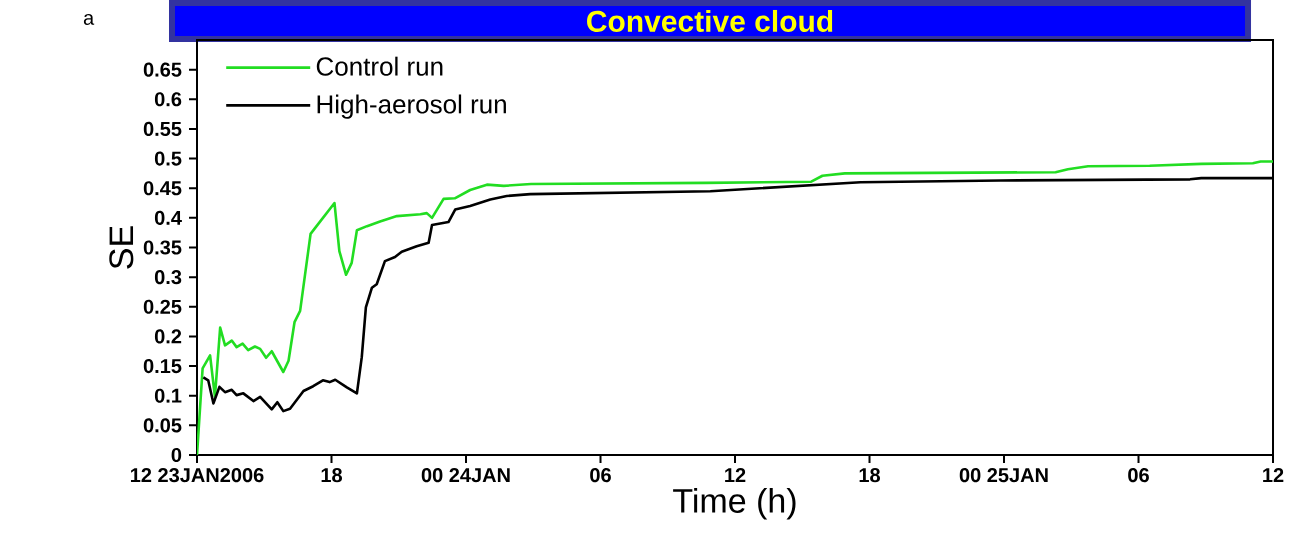 This screenshot has width=1296, height=536. What do you see at coordinates (168, 99) in the screenshot?
I see `y-tick-label: 0.6` at bounding box center [168, 99].